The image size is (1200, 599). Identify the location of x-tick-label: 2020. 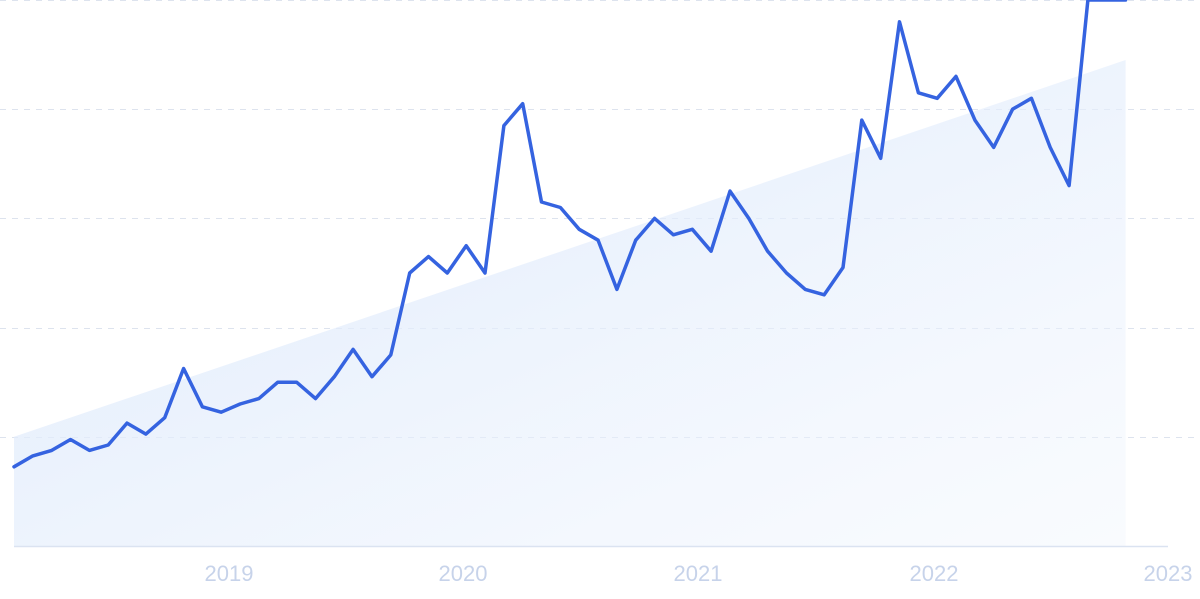
(463, 573).